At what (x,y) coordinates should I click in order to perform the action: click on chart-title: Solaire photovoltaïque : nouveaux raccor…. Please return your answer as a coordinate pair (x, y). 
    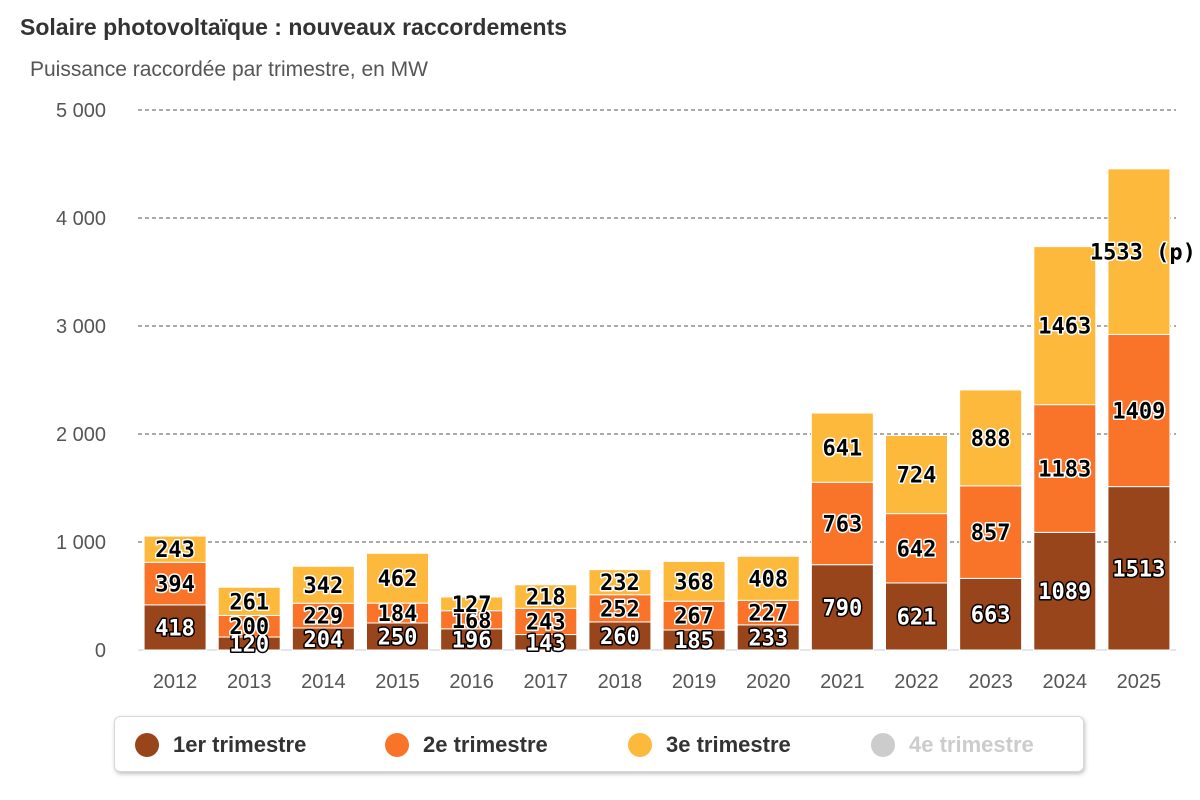
    Looking at the image, I should click on (294, 27).